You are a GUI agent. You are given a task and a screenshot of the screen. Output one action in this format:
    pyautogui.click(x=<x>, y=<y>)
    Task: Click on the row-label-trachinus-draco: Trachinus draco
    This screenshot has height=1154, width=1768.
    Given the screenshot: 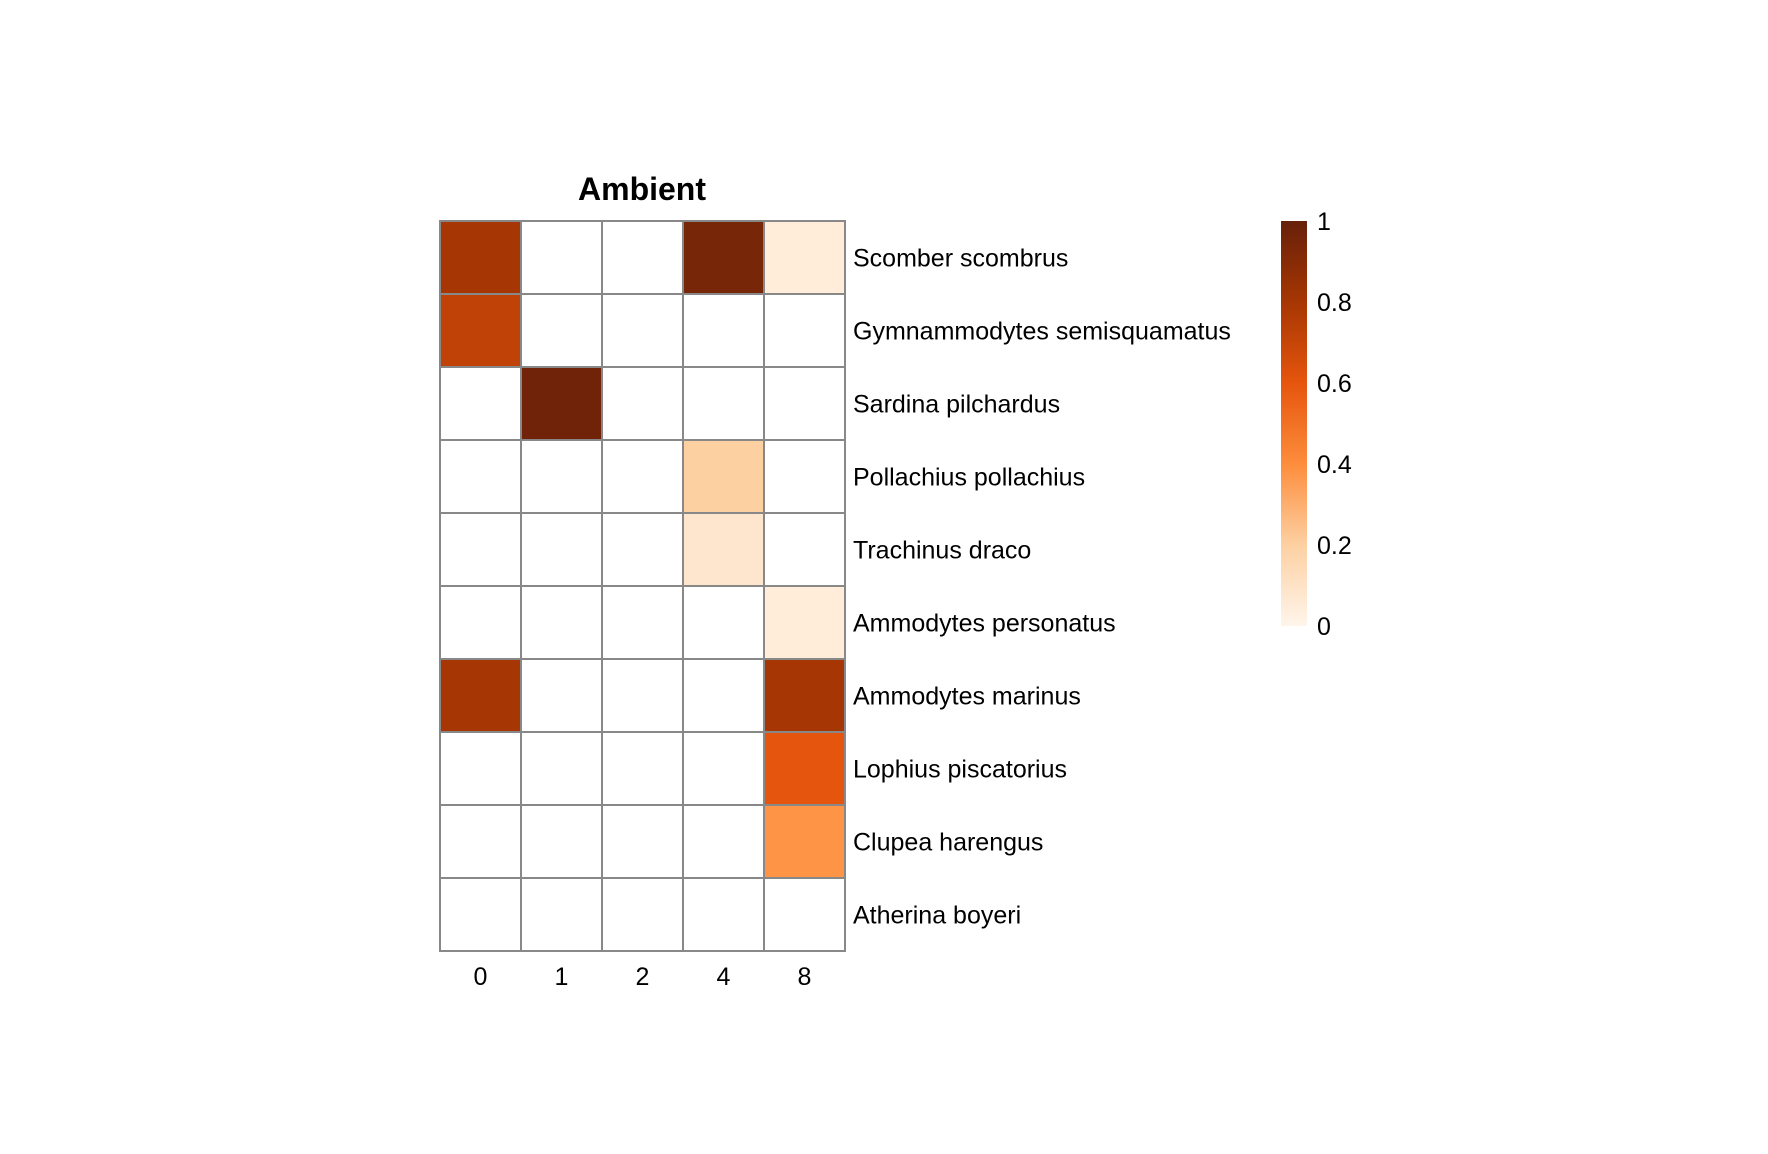 What is the action you would take?
    pyautogui.click(x=942, y=551)
    